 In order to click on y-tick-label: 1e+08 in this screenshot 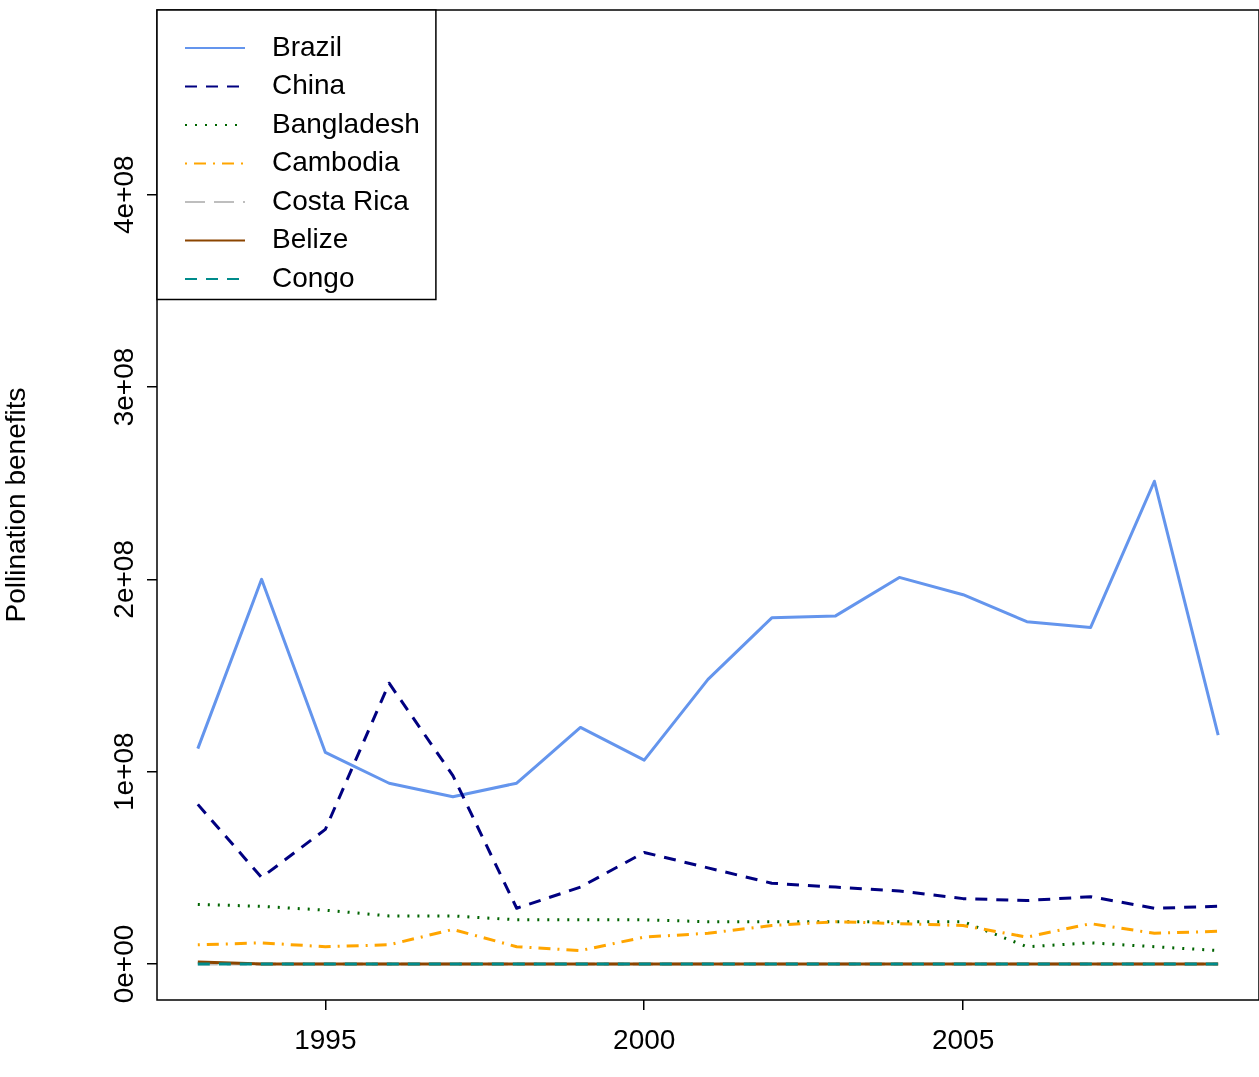, I will do `click(123, 772)`.